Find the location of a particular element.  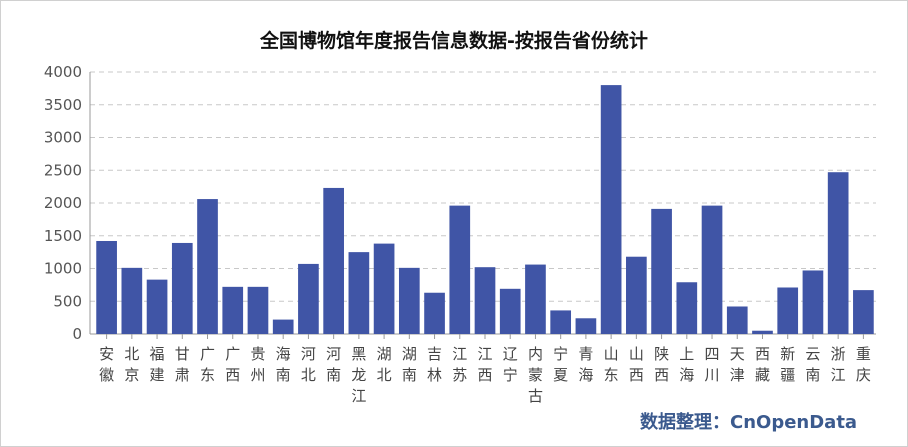

y-tick-label: 2500 is located at coordinates (63, 170).